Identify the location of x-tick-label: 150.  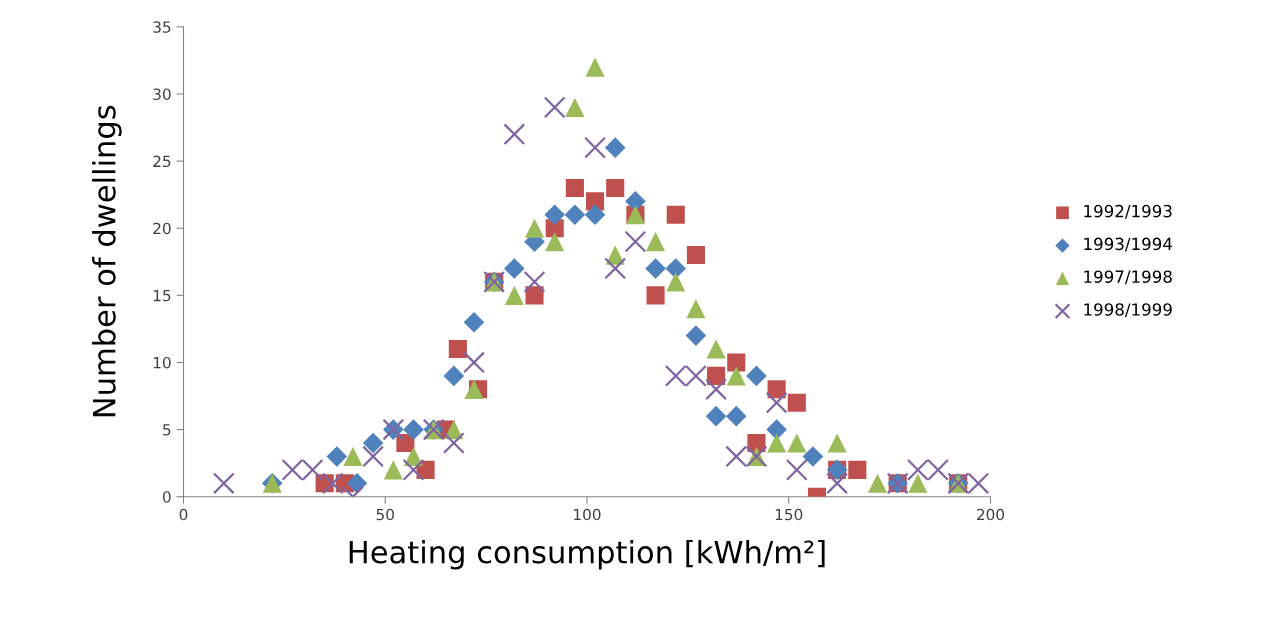
(789, 514).